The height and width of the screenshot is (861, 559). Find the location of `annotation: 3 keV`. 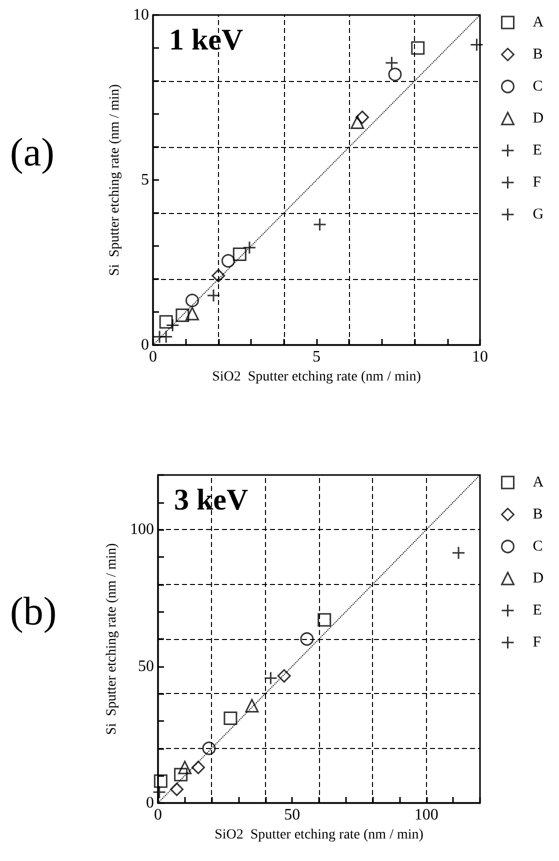

annotation: 3 keV is located at coordinates (211, 500).